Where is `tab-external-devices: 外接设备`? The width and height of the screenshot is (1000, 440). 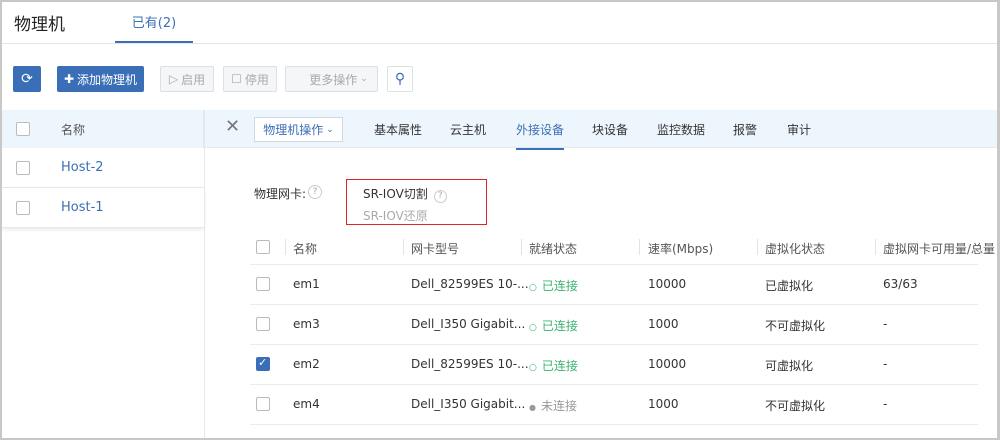 tab-external-devices: 外接设备 is located at coordinates (540, 135).